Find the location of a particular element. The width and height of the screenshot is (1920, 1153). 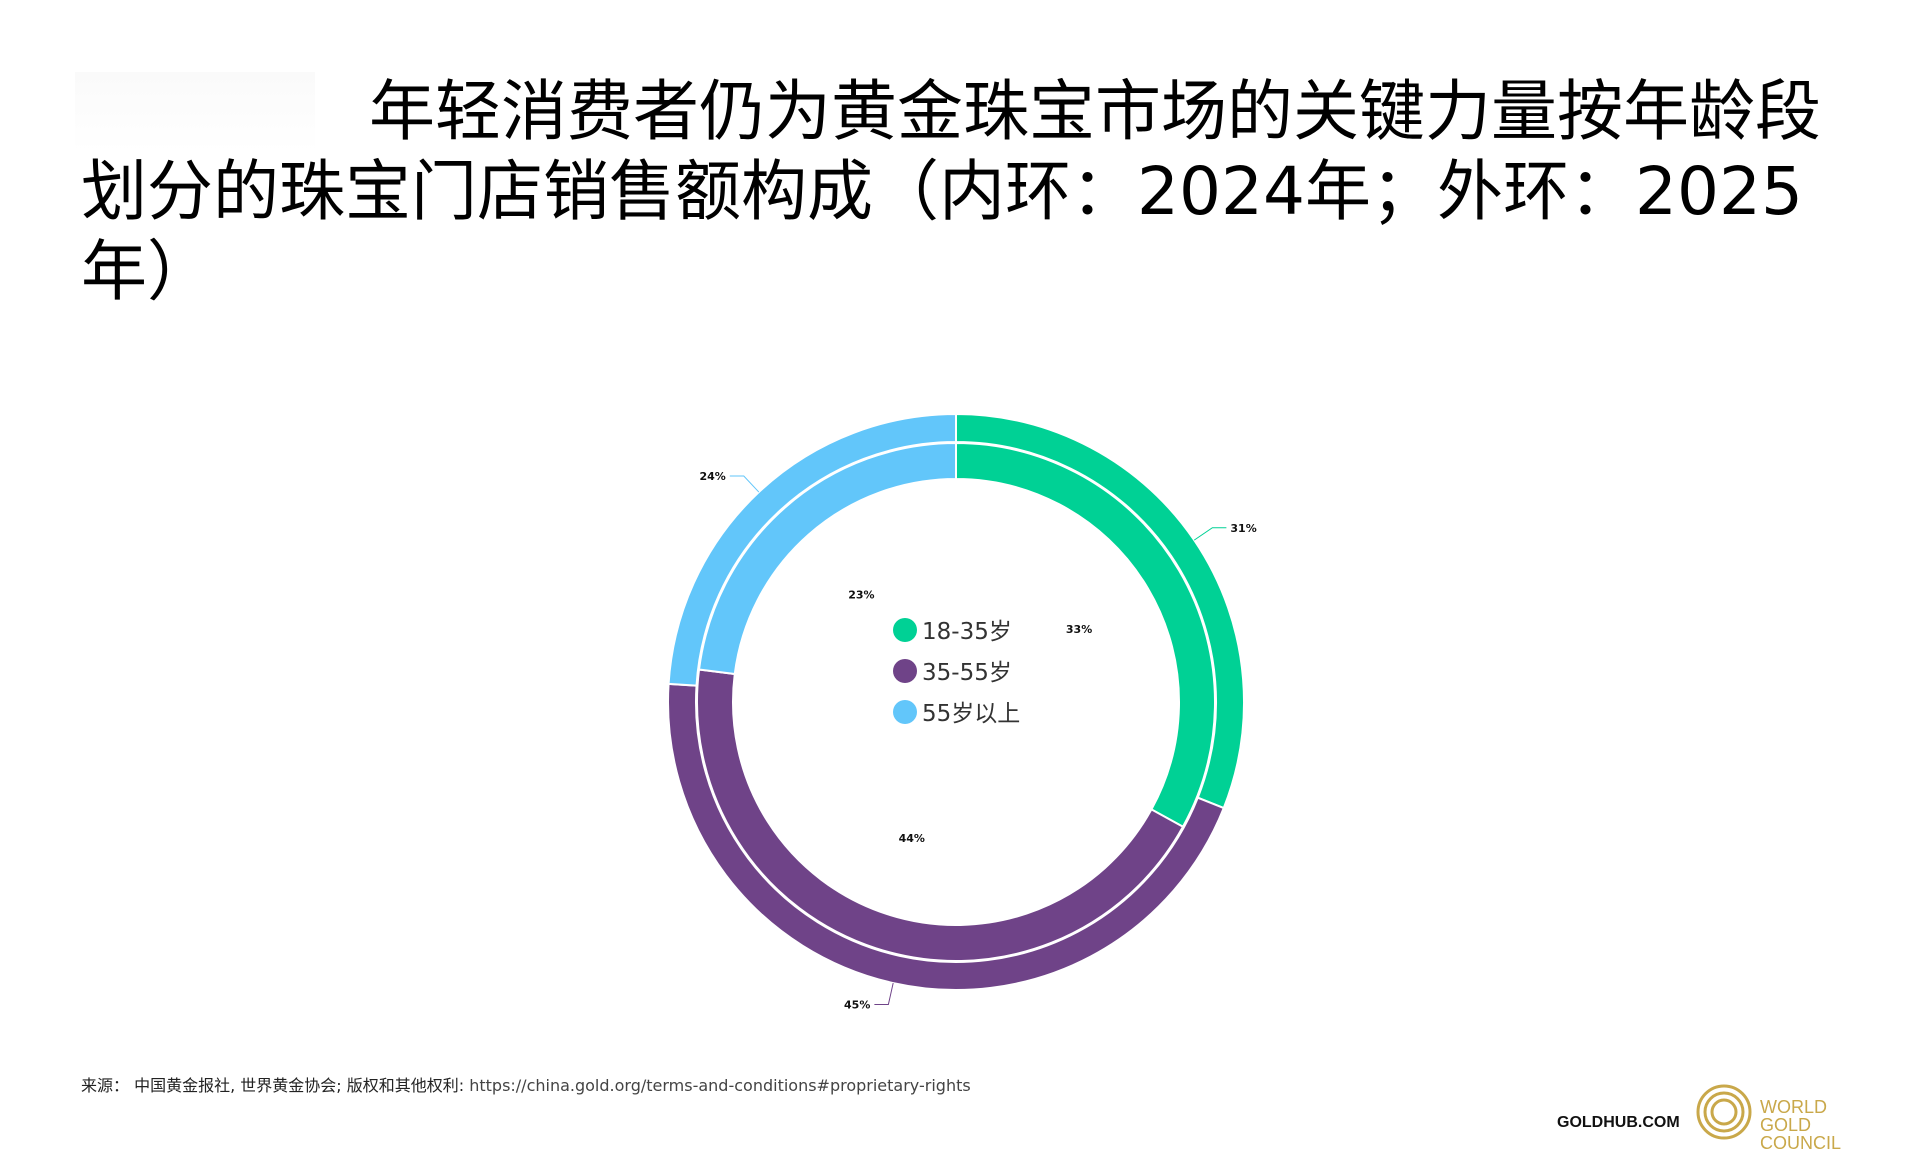

logo-line: GOLD is located at coordinates (1786, 1125).